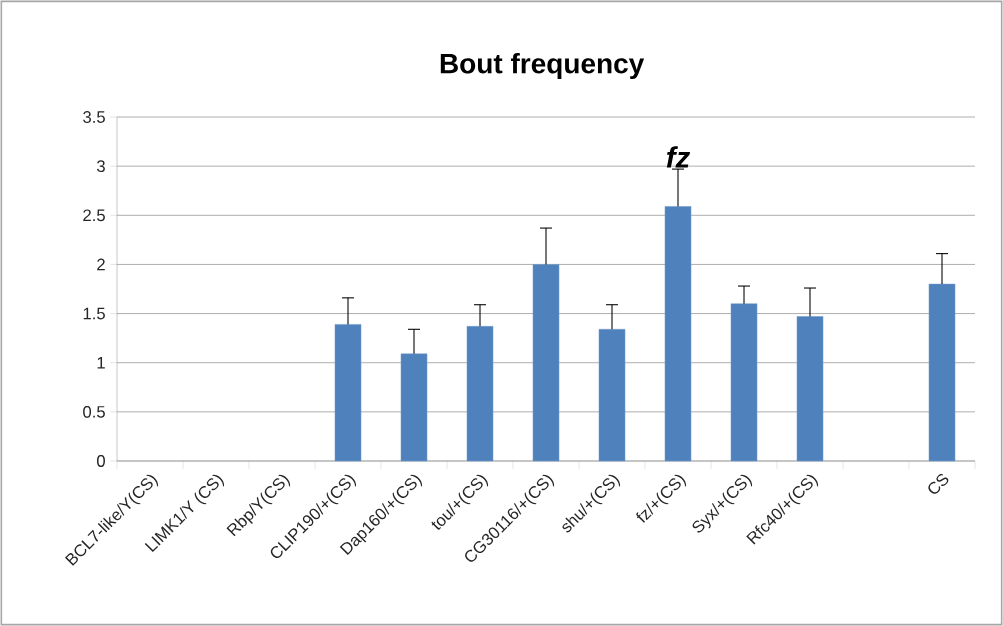 This screenshot has height=626, width=1003. I want to click on chart-title: Bout frequency, so click(542, 66).